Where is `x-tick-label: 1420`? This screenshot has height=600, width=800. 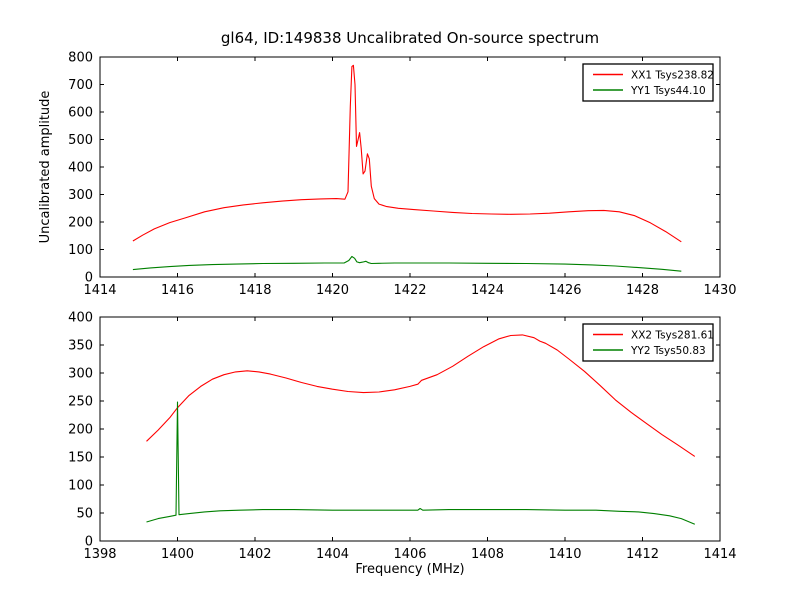
x-tick-label: 1420 is located at coordinates (332, 290).